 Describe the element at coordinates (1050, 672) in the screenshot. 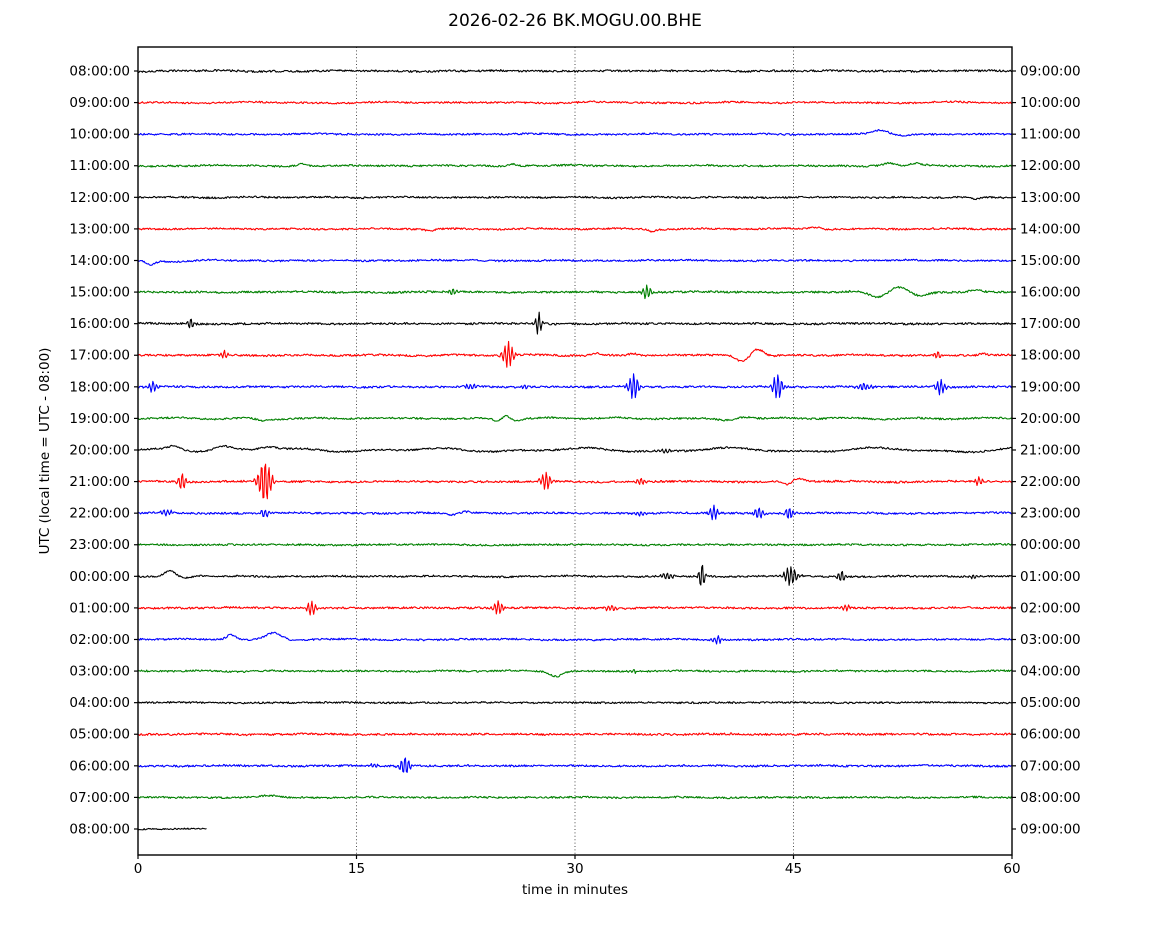

I see `row-label-right-19: 04:00:00` at that location.